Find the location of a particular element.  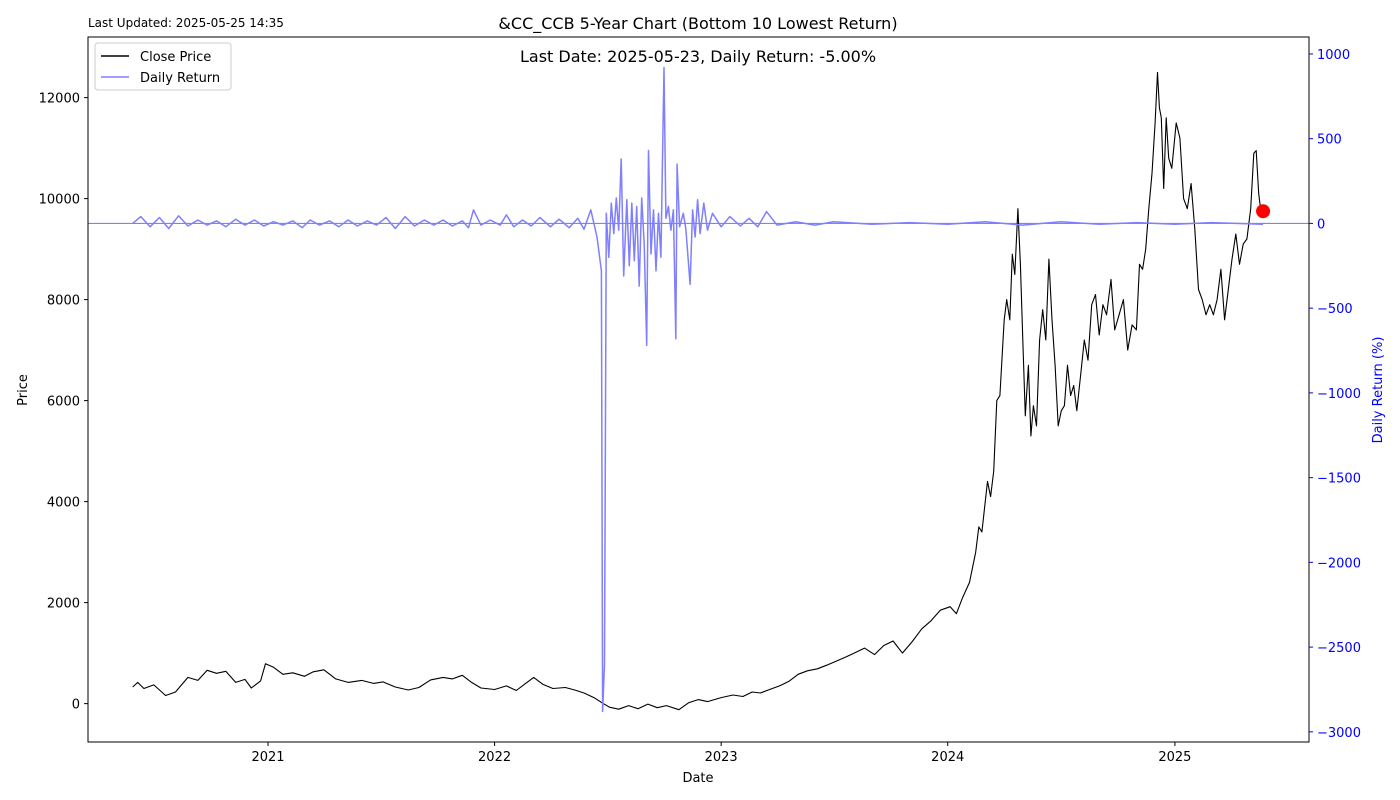

last-updated-label: Last Updated: 2025-05-25 14:35 is located at coordinates (186, 23).